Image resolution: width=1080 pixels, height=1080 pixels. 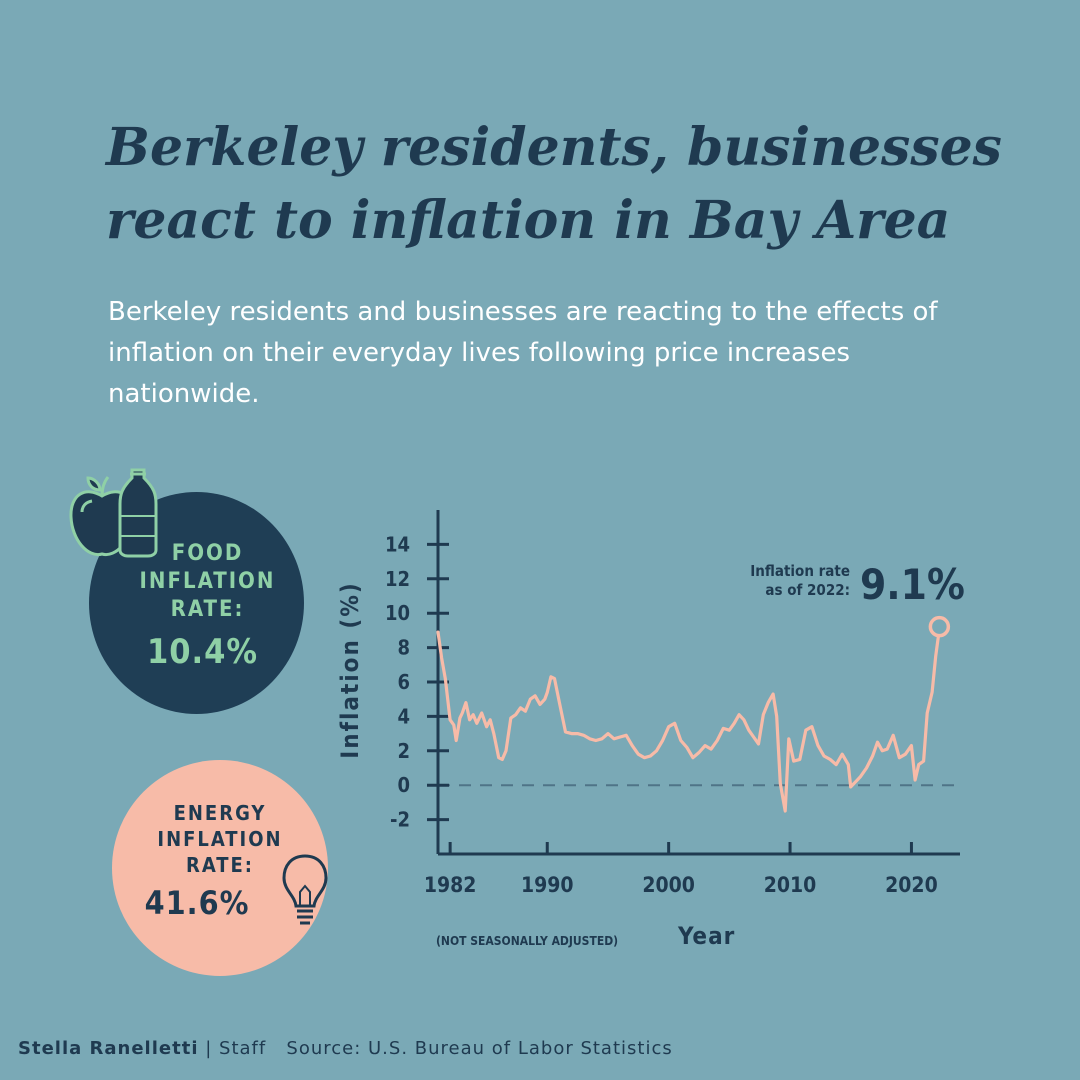 What do you see at coordinates (220, 813) in the screenshot?
I see `energy-label-line-1: ENERGY` at bounding box center [220, 813].